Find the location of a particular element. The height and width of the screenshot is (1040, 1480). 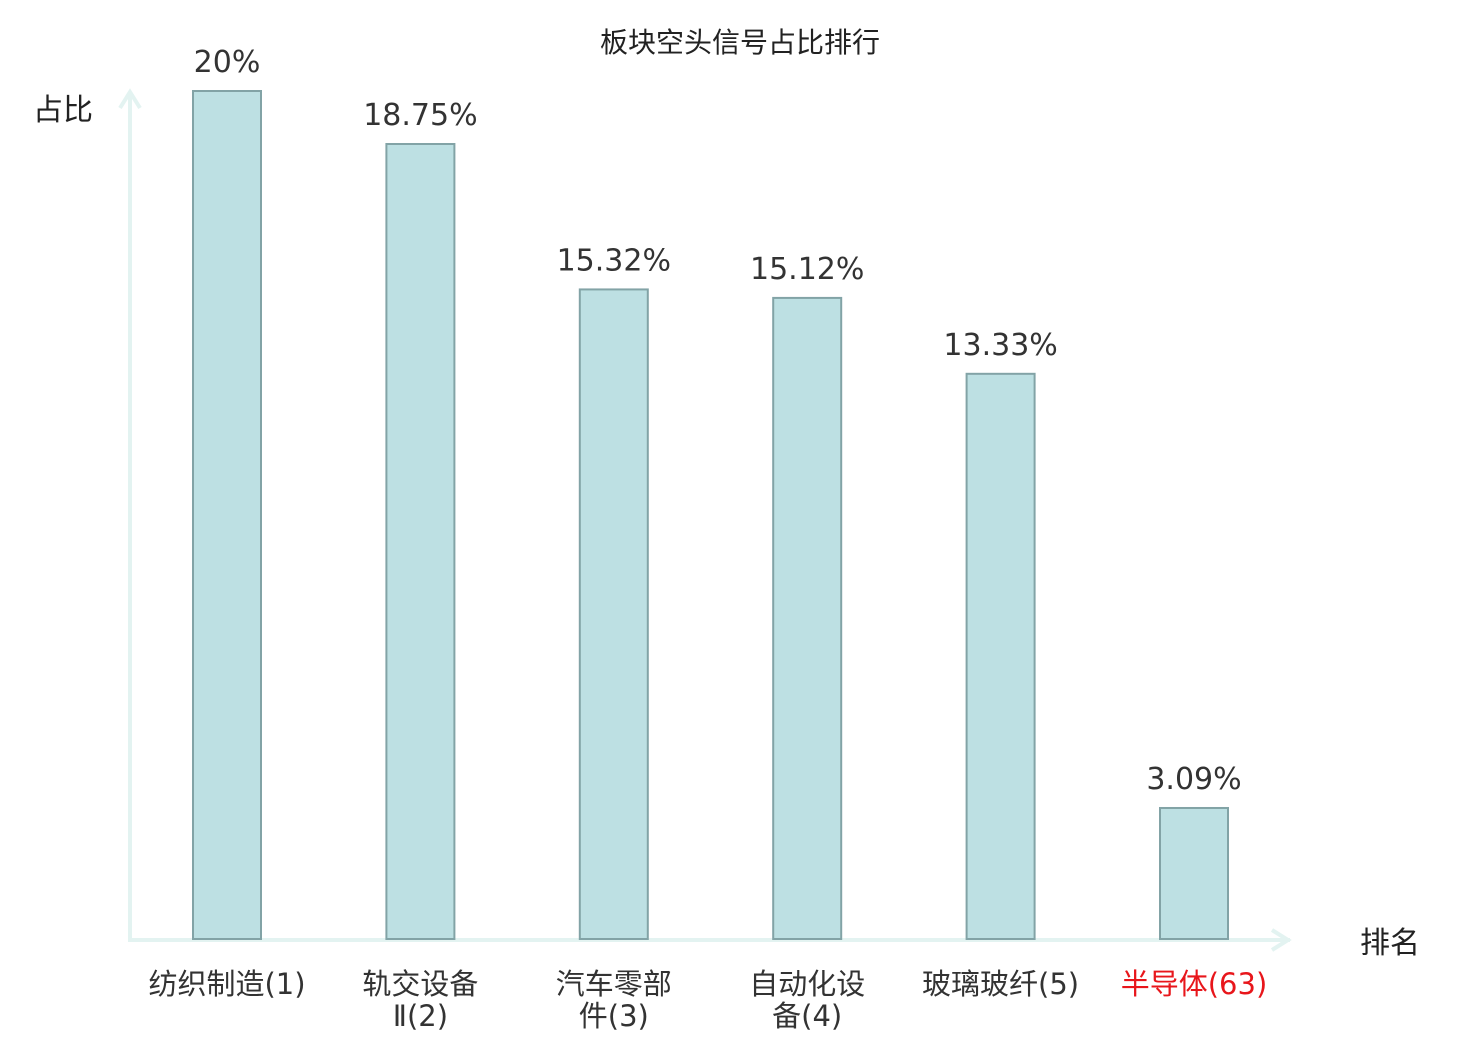

x-axis-label: 排名 is located at coordinates (1390, 943).